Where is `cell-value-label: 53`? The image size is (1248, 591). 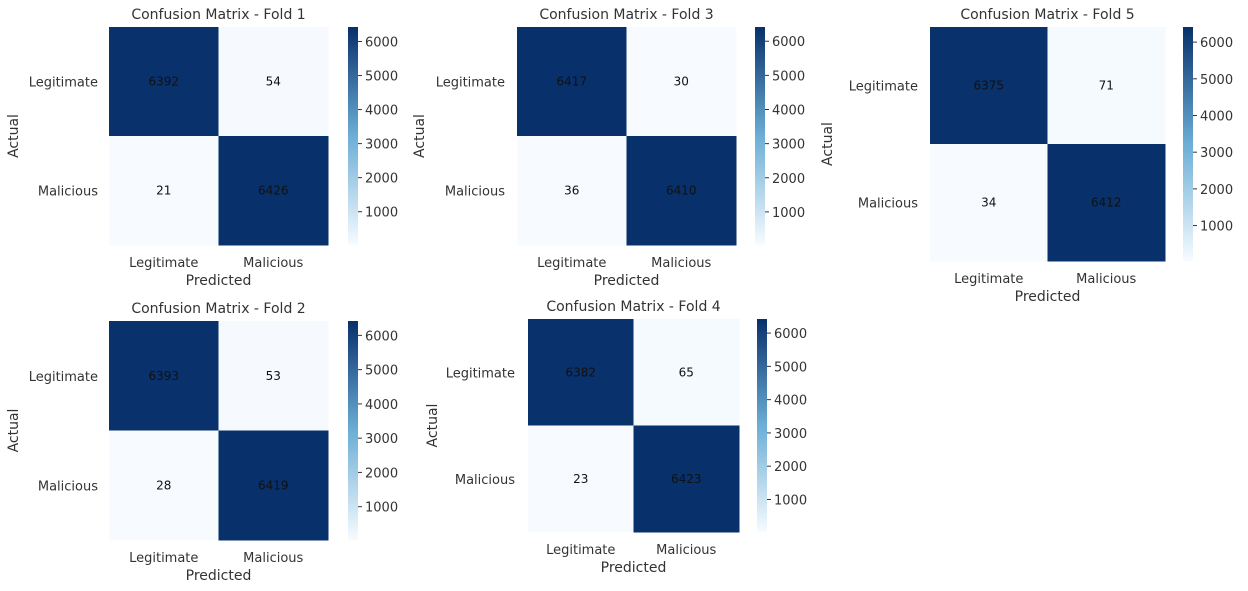 cell-value-label: 53 is located at coordinates (273, 376).